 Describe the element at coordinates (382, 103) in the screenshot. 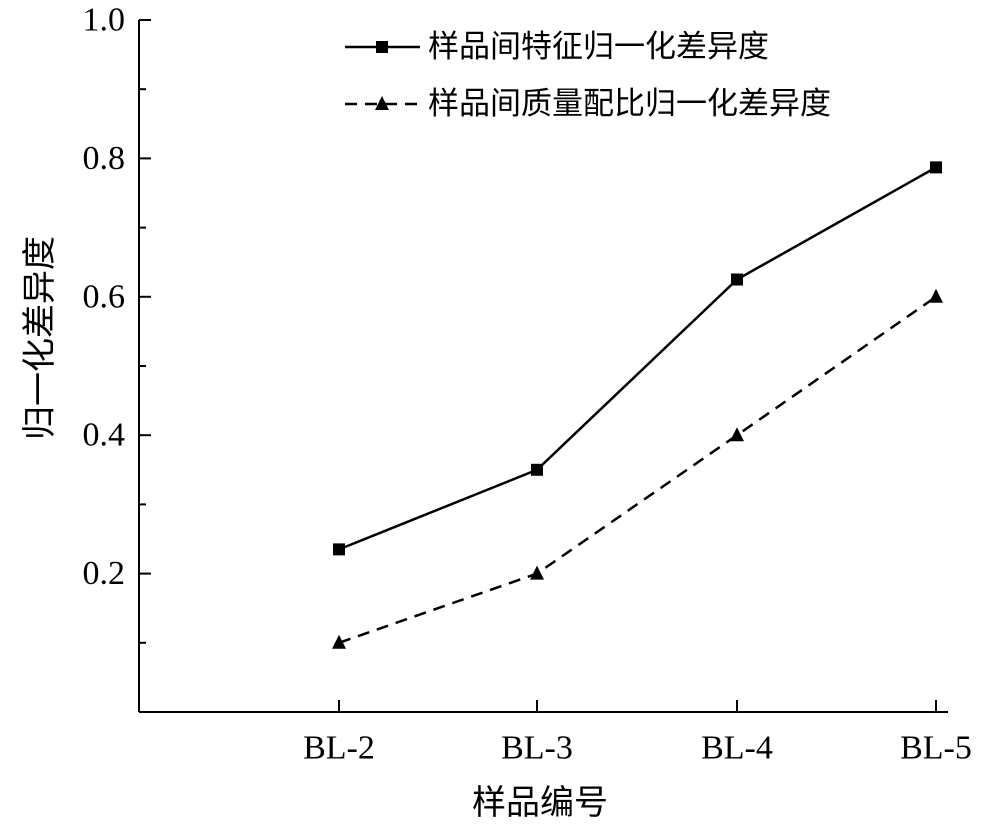

I see `legend-marker-triangle` at that location.